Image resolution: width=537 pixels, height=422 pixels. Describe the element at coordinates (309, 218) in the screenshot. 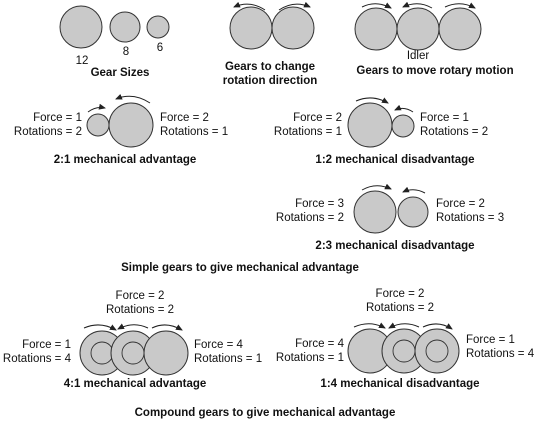

I see `simple-2-3-rotations-left: Rotations = 2` at that location.